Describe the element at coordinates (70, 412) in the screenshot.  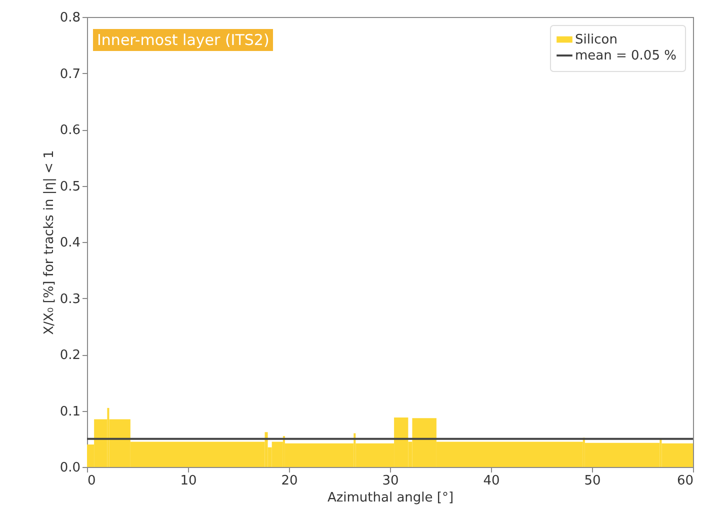
I see `y-tick-label: 0.1` at that location.